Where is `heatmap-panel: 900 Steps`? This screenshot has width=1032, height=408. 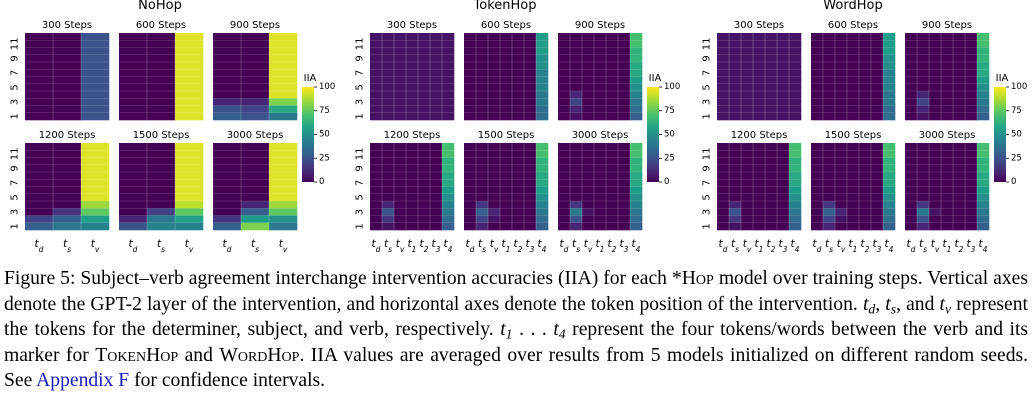 heatmap-panel: 900 Steps is located at coordinates (947, 70).